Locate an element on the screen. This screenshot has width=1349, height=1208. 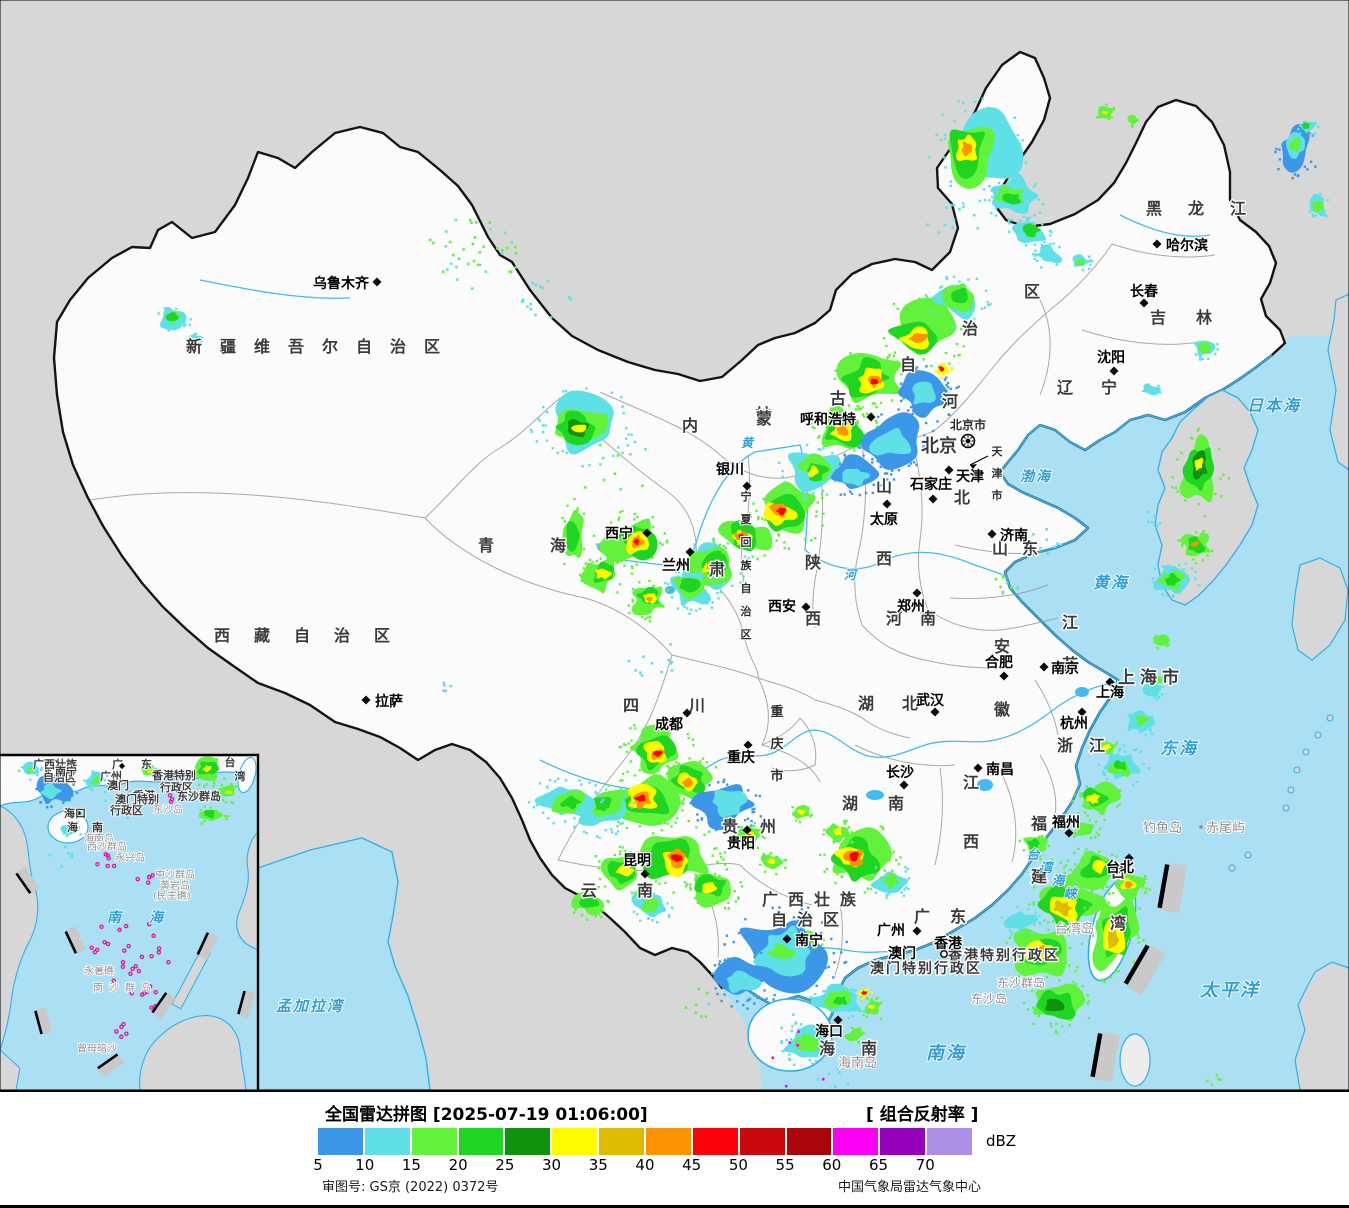
kyushu-island is located at coordinates (1320, 609).